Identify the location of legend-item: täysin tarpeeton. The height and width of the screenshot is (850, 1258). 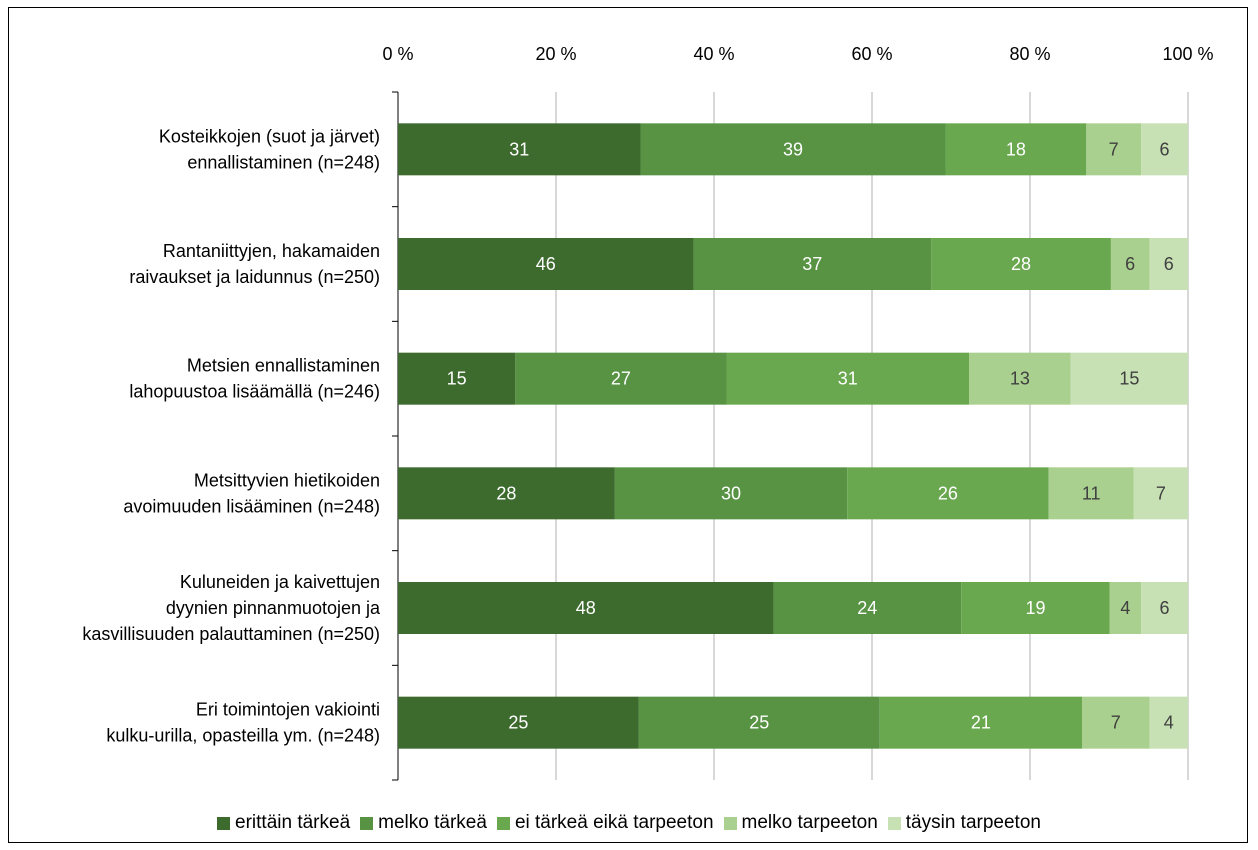
(964, 823).